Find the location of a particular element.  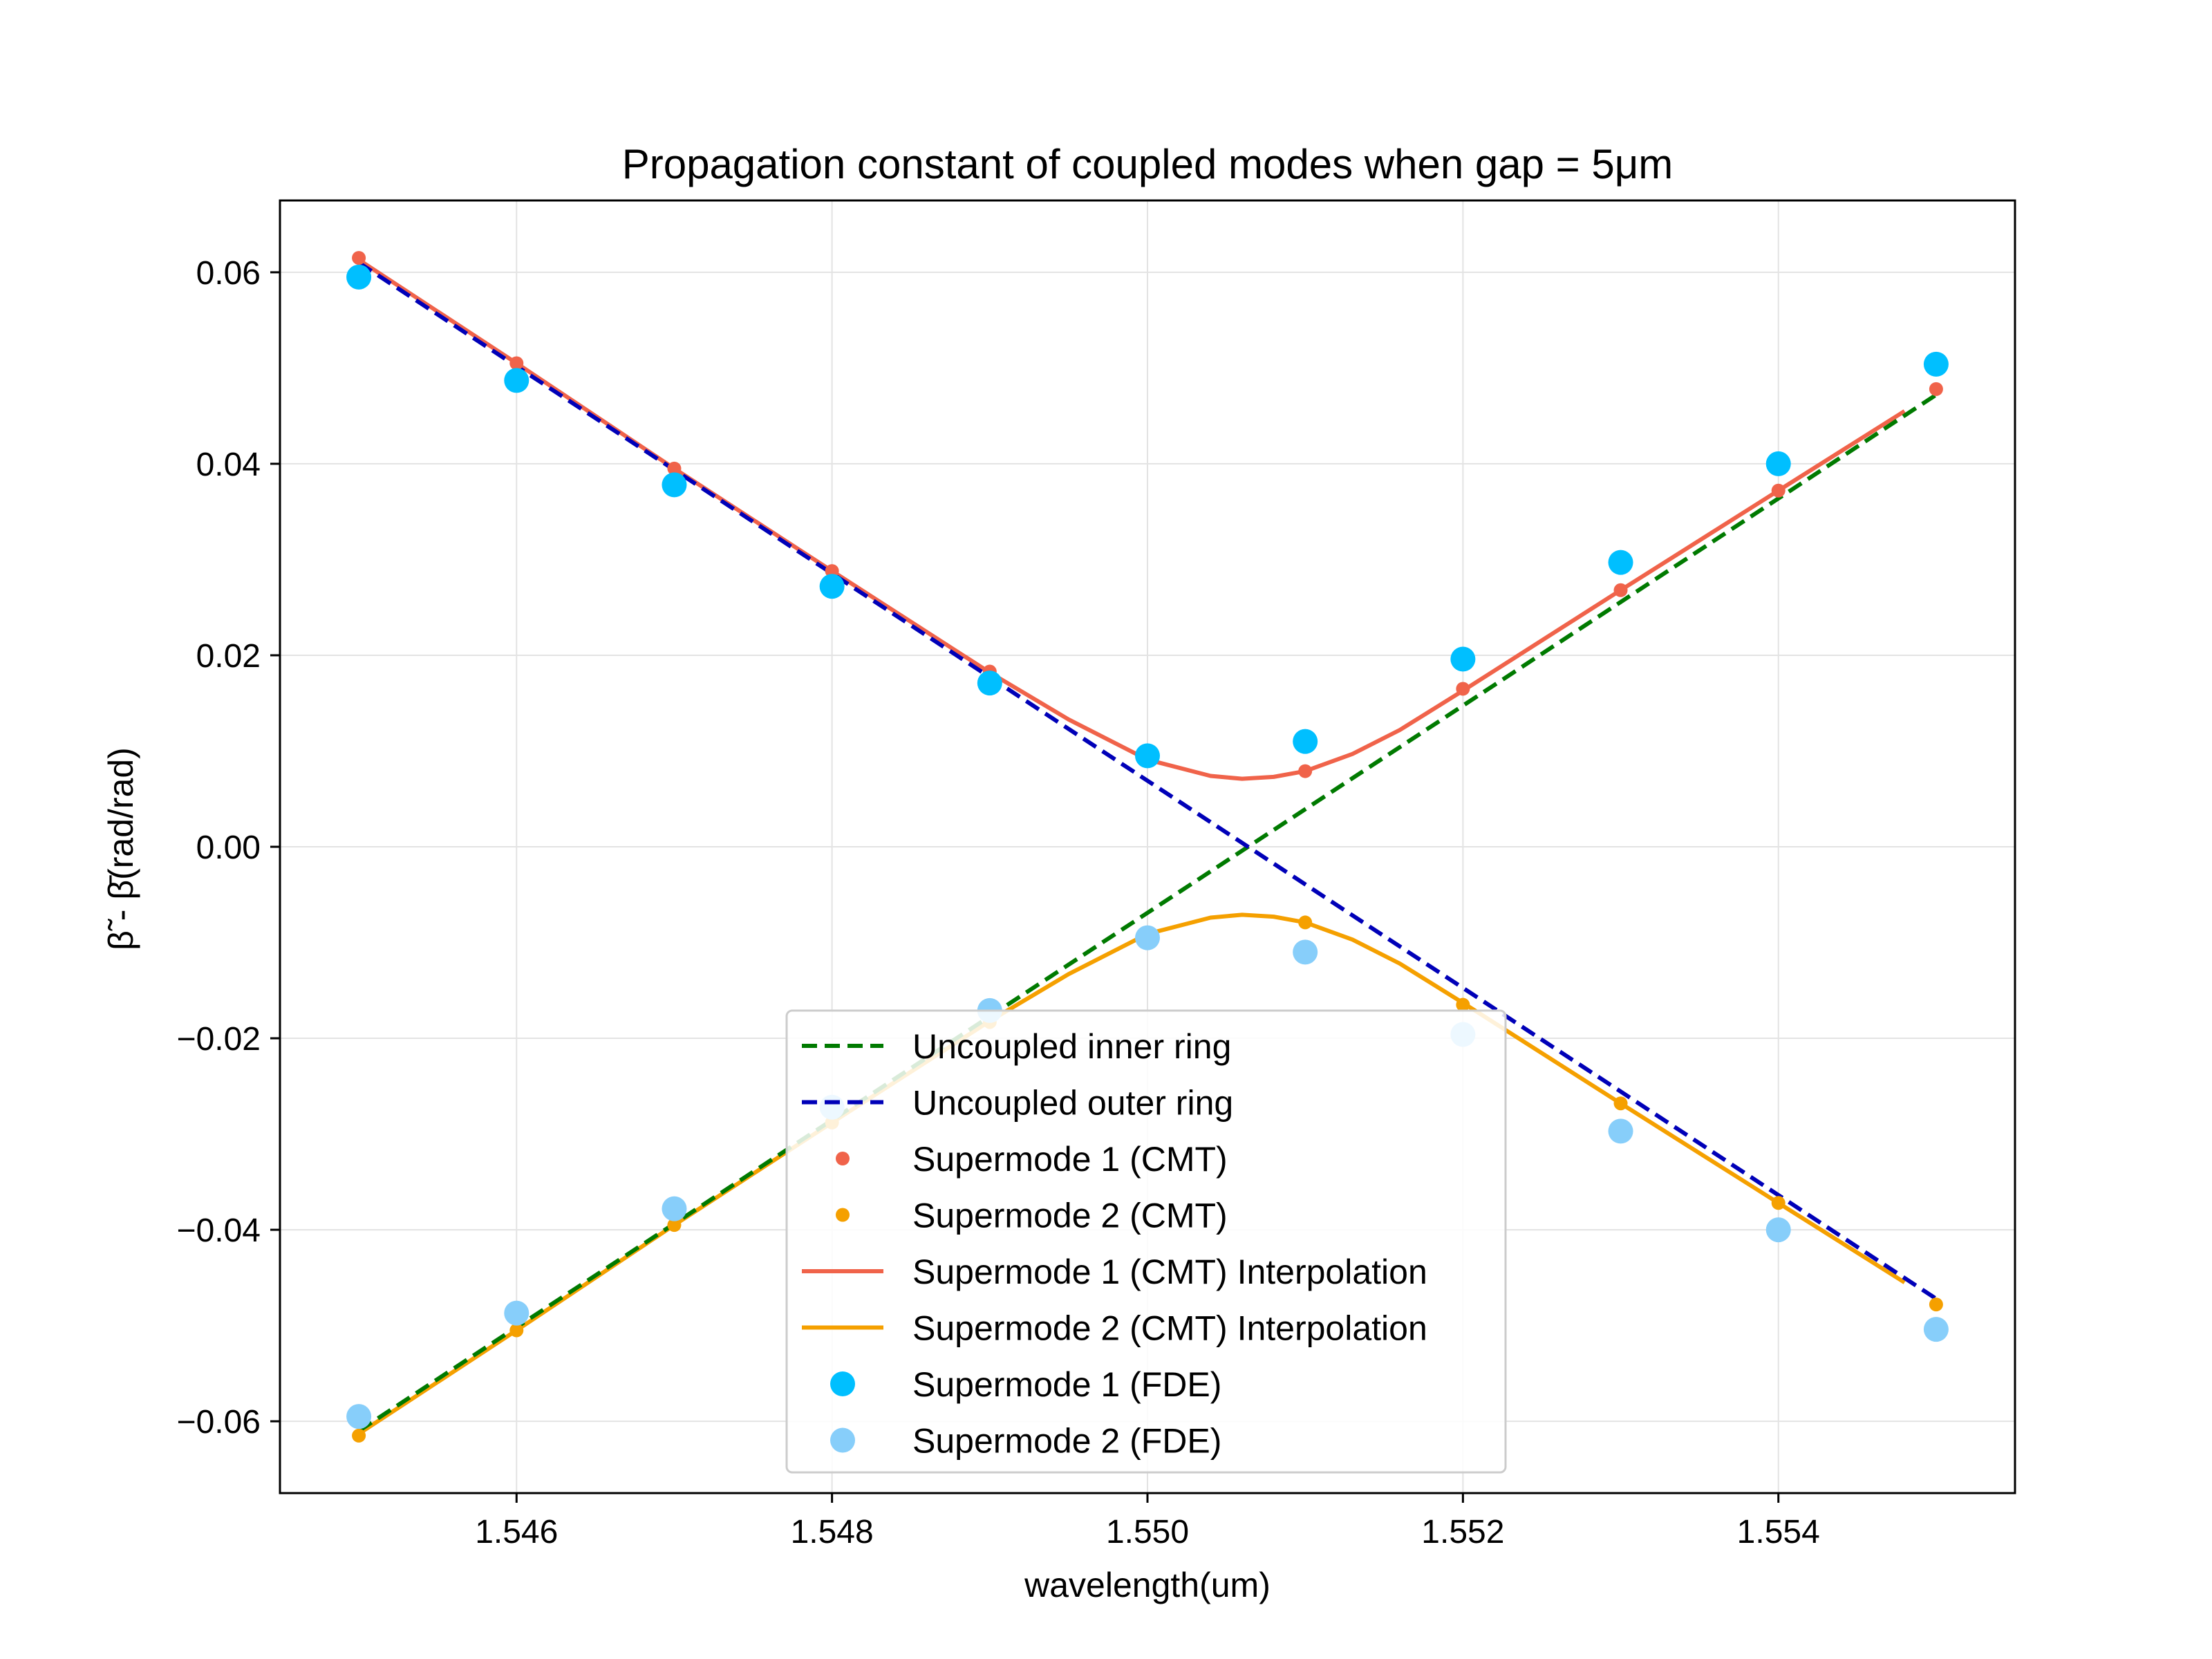

legend-entry: Uncoupled outer ring is located at coordinates (1072, 1103).